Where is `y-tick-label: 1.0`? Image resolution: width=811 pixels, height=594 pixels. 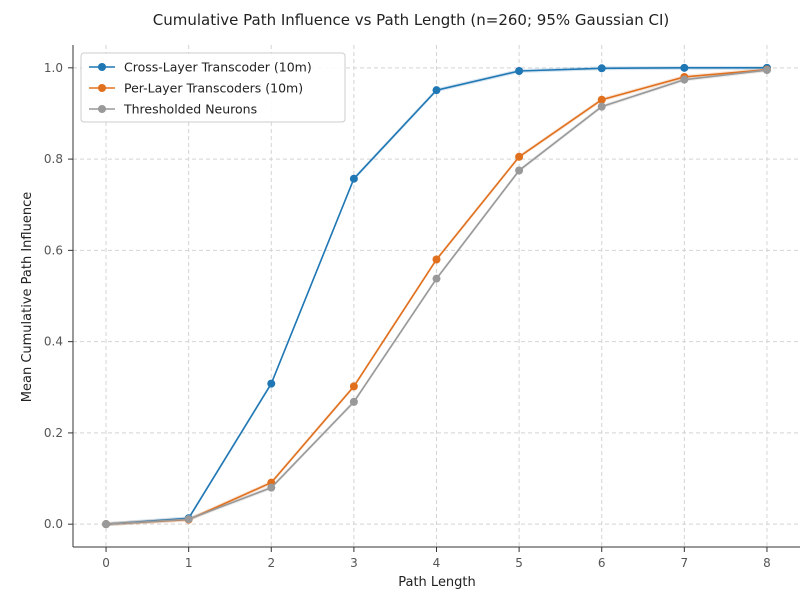
y-tick-label: 1.0 is located at coordinates (53, 68).